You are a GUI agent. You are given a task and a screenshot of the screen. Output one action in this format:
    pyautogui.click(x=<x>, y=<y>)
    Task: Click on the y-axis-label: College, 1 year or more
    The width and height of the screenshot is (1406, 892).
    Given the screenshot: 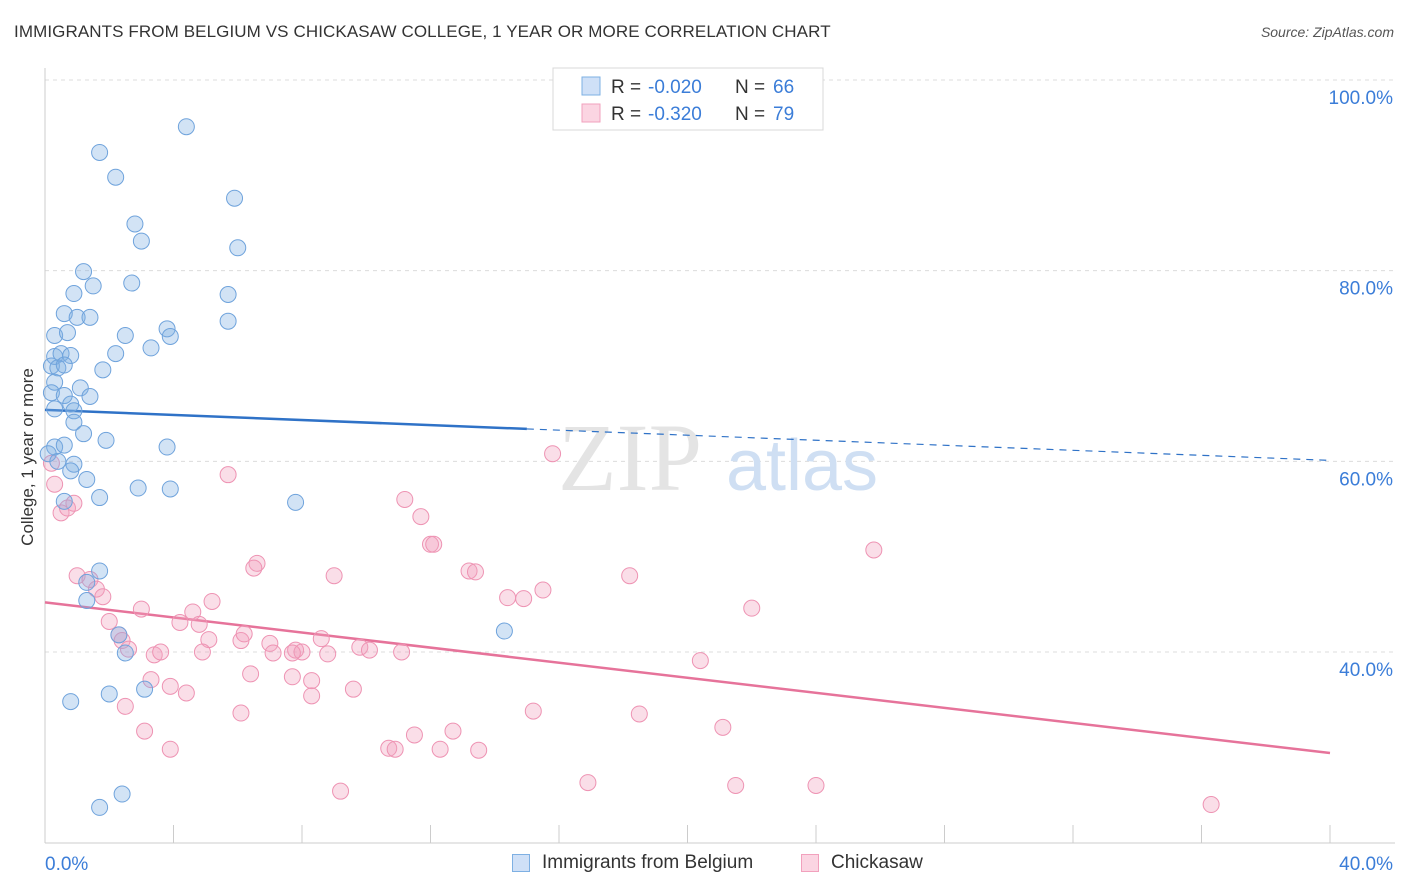 What is the action you would take?
    pyautogui.click(x=27, y=457)
    